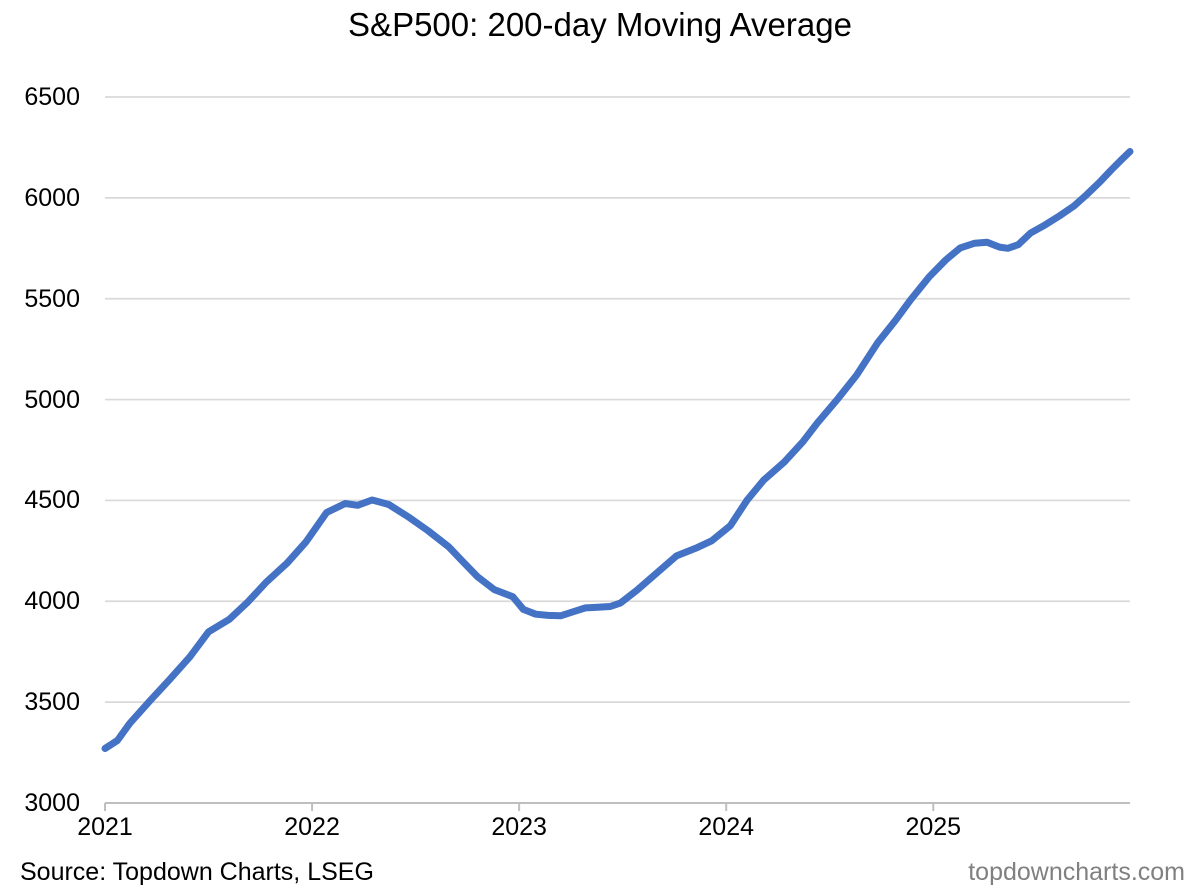 Image resolution: width=1200 pixels, height=895 pixels. I want to click on y-tick-label: 3000, so click(52, 803).